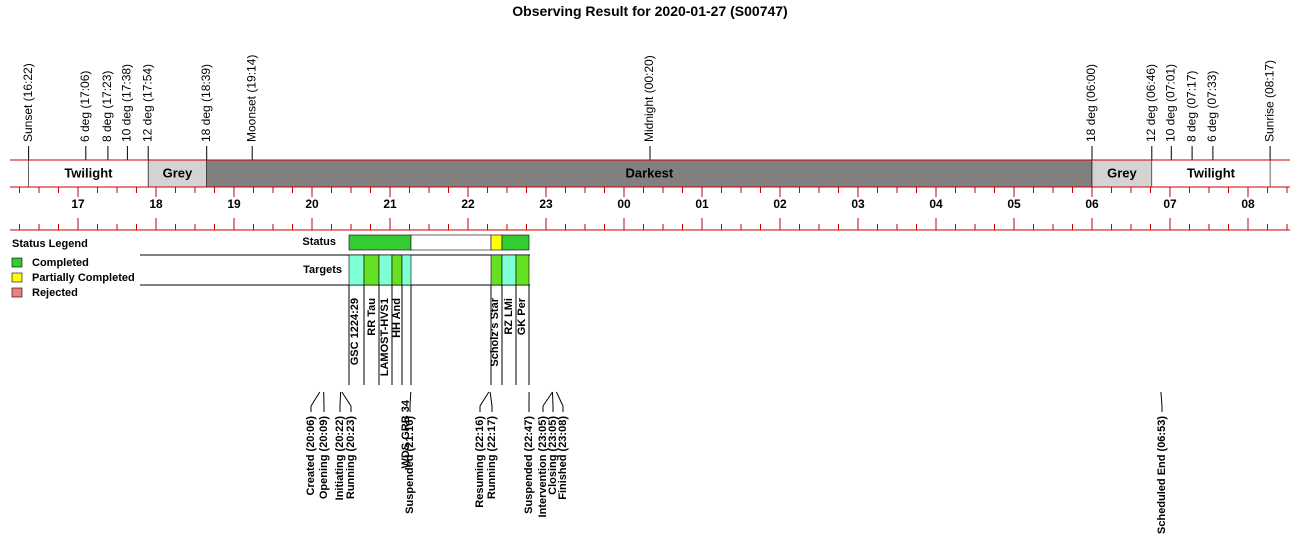  Describe the element at coordinates (147, 103) in the screenshot. I see `sky-event-label: 12 deg (17:54)` at that location.